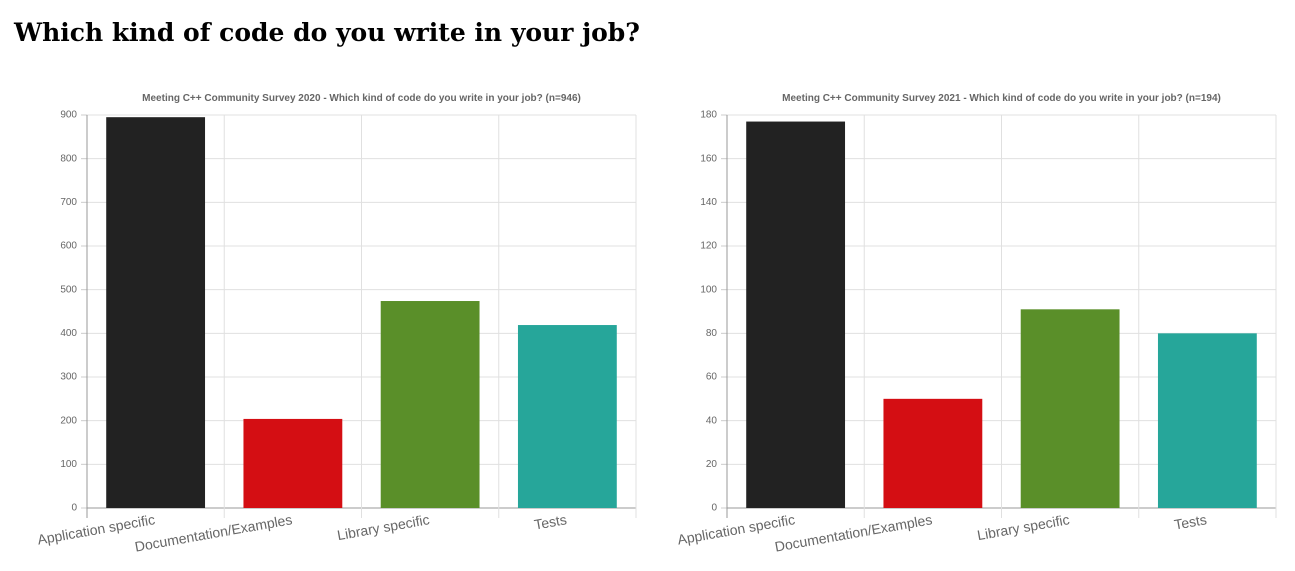  What do you see at coordinates (68, 420) in the screenshot?
I see `y-tick-label: 200` at bounding box center [68, 420].